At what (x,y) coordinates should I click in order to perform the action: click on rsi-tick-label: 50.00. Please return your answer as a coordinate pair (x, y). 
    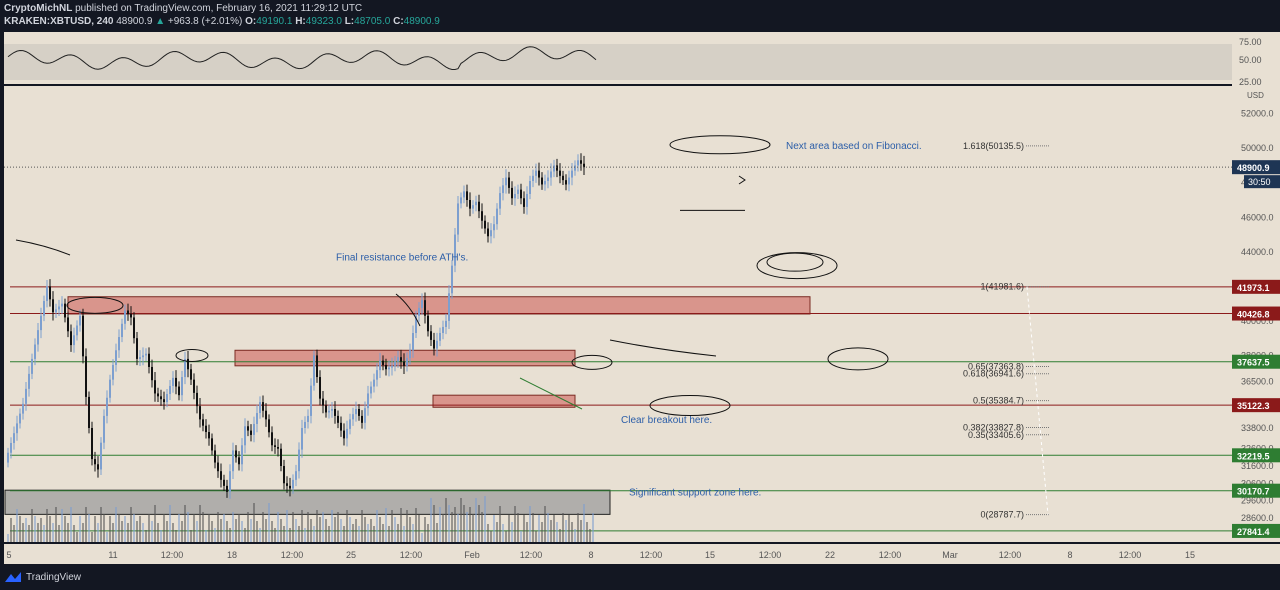
    Looking at the image, I should click on (1250, 60).